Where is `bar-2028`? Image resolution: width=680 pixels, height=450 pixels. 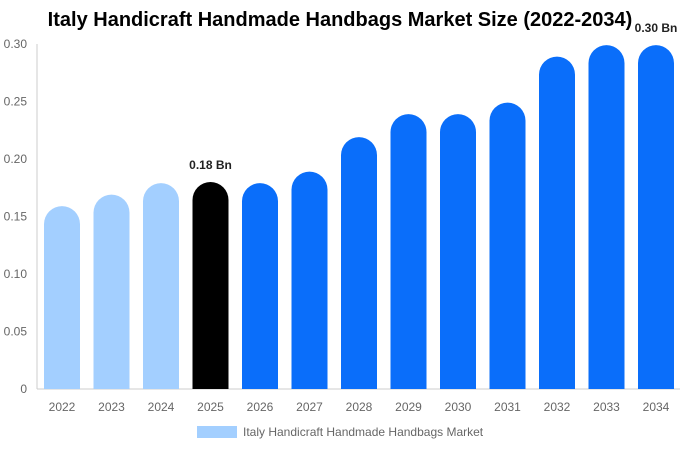
bar-2028 is located at coordinates (359, 263).